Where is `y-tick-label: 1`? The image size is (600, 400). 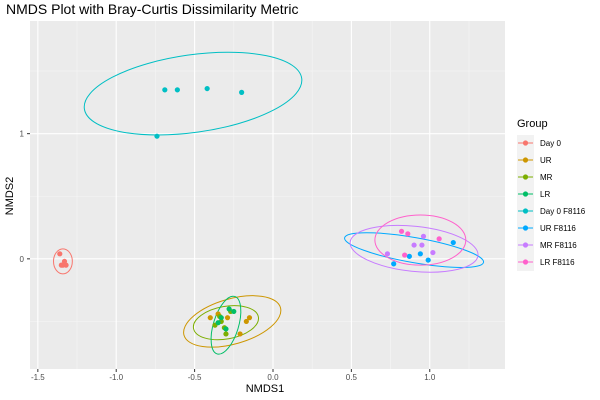 y-tick-label: 1 is located at coordinates (22, 134).